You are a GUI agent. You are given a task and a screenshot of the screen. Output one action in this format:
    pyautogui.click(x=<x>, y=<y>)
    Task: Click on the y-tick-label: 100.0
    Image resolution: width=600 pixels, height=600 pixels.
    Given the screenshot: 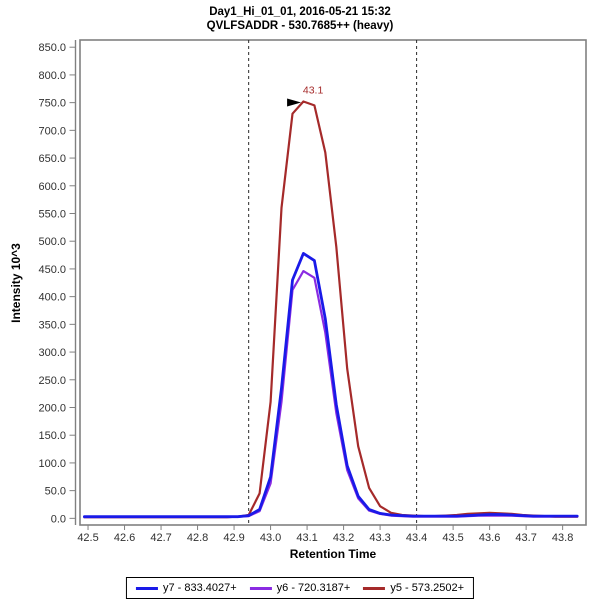 What is the action you would take?
    pyautogui.click(x=52, y=464)
    